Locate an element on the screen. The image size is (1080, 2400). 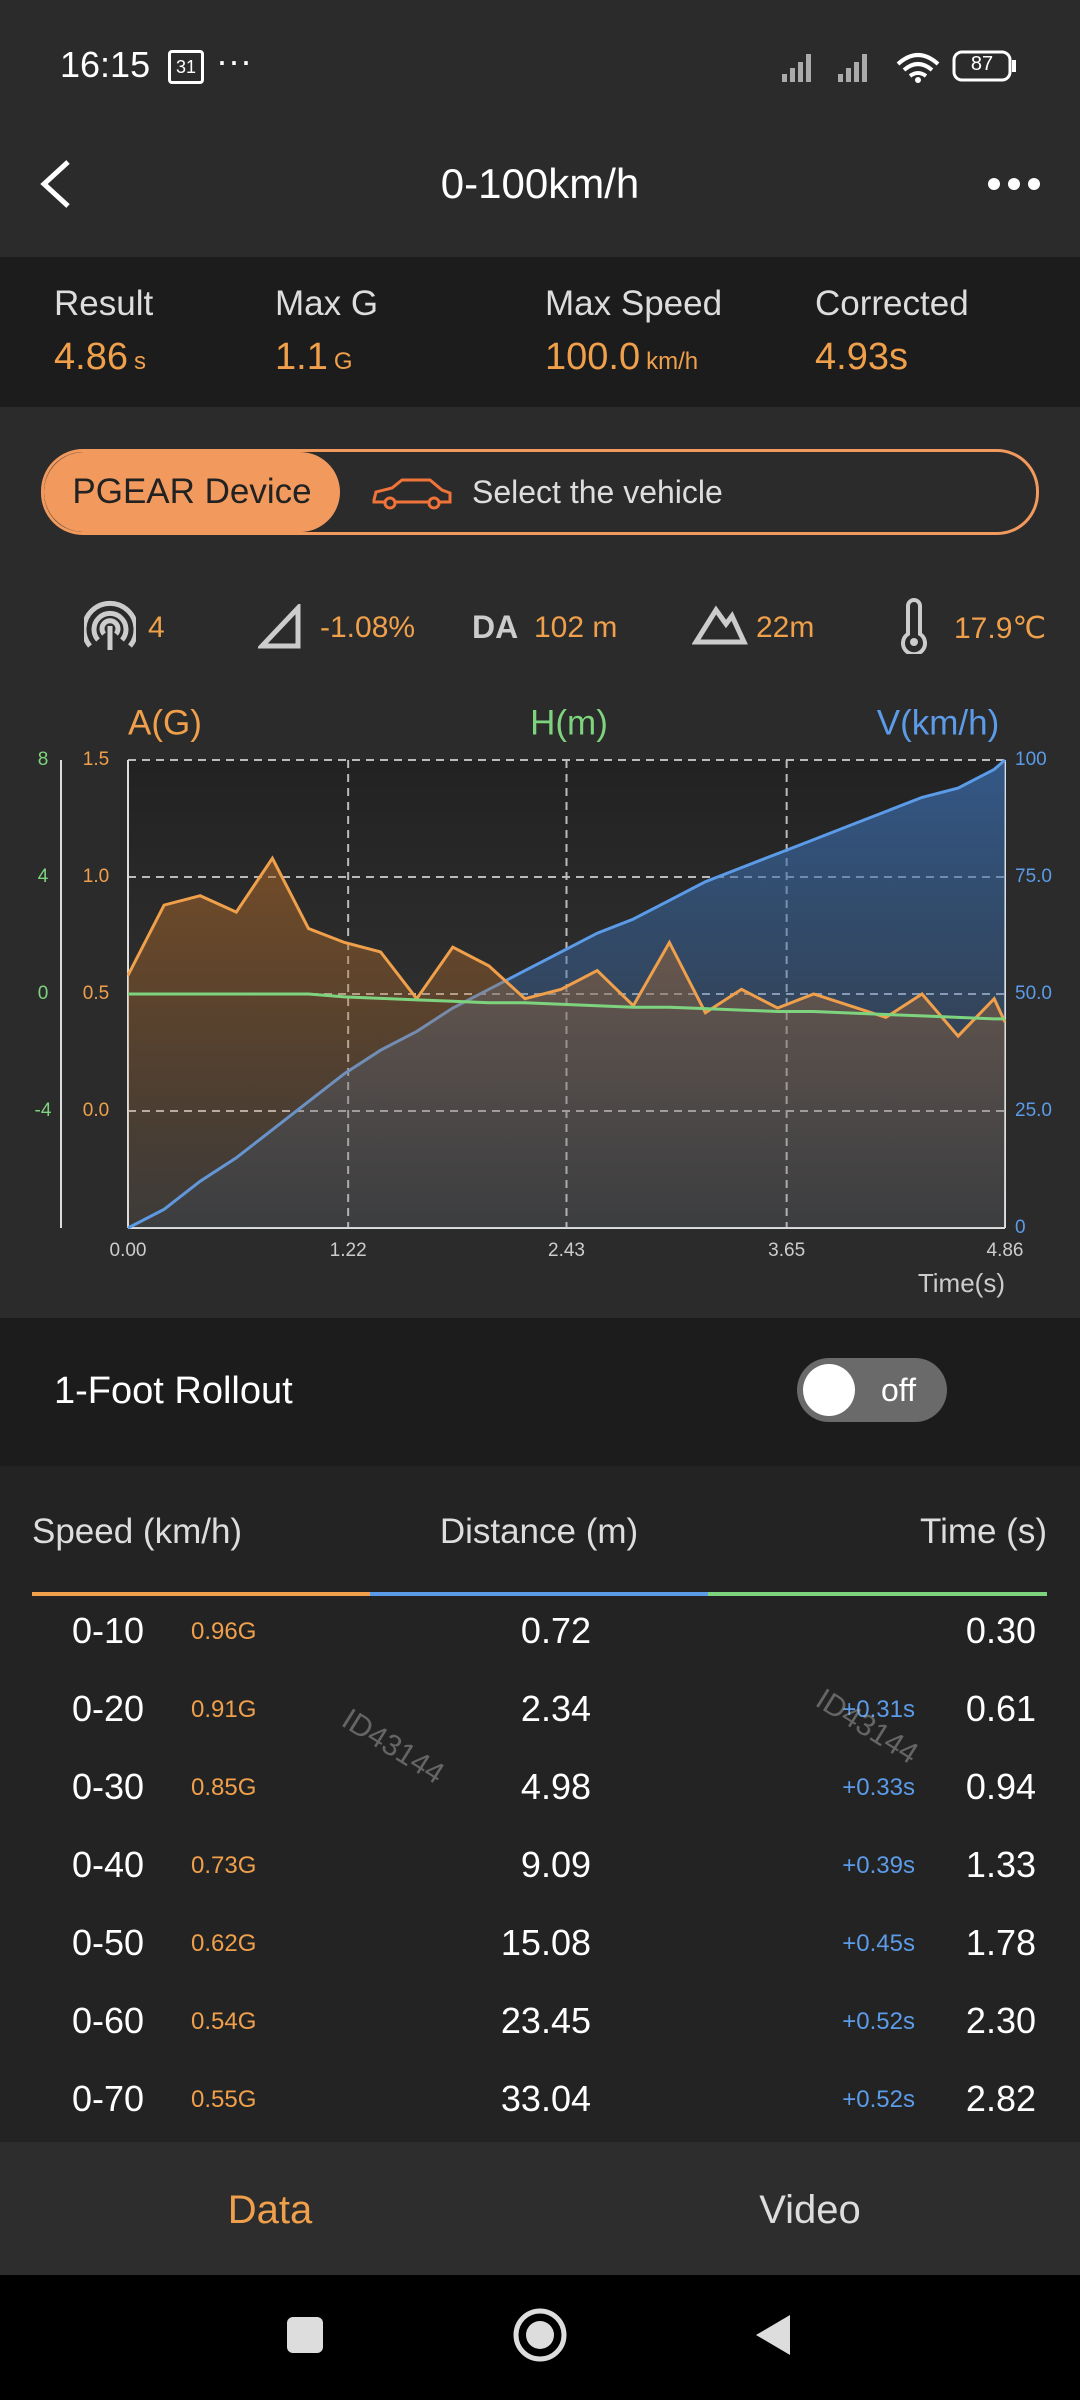
time-delta: +0.52s is located at coordinates (878, 2099).